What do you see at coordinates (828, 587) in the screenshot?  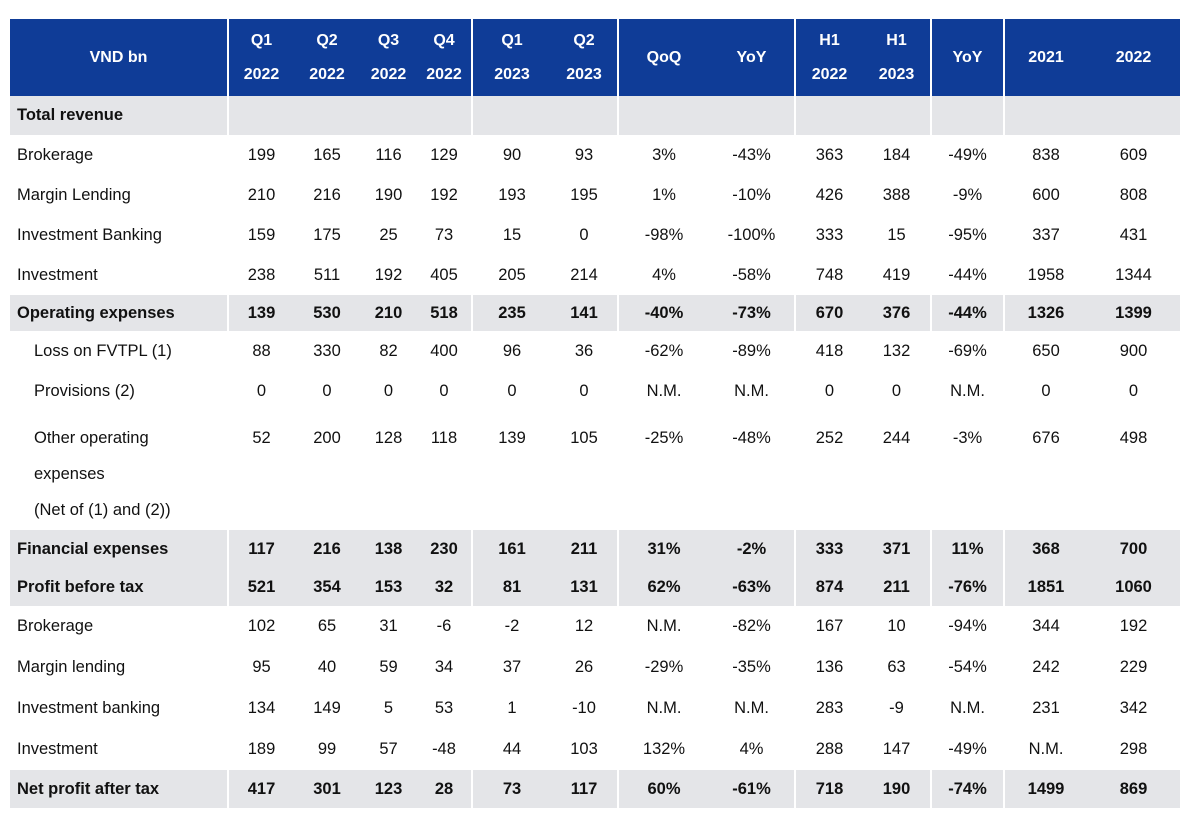 I see `table-cell: 874` at bounding box center [828, 587].